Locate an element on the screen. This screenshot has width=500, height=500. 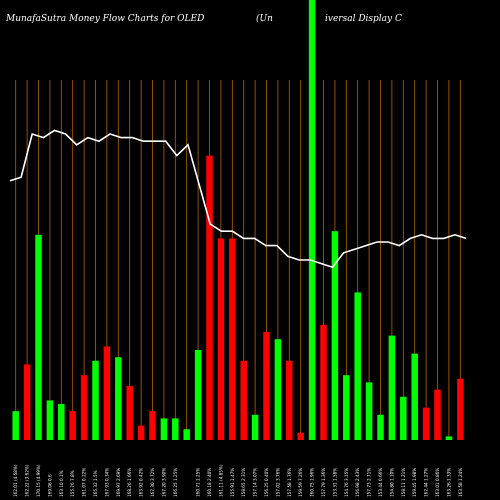
x-tick-label: 161.11 (4.85%) is located at coordinates (220, 480).